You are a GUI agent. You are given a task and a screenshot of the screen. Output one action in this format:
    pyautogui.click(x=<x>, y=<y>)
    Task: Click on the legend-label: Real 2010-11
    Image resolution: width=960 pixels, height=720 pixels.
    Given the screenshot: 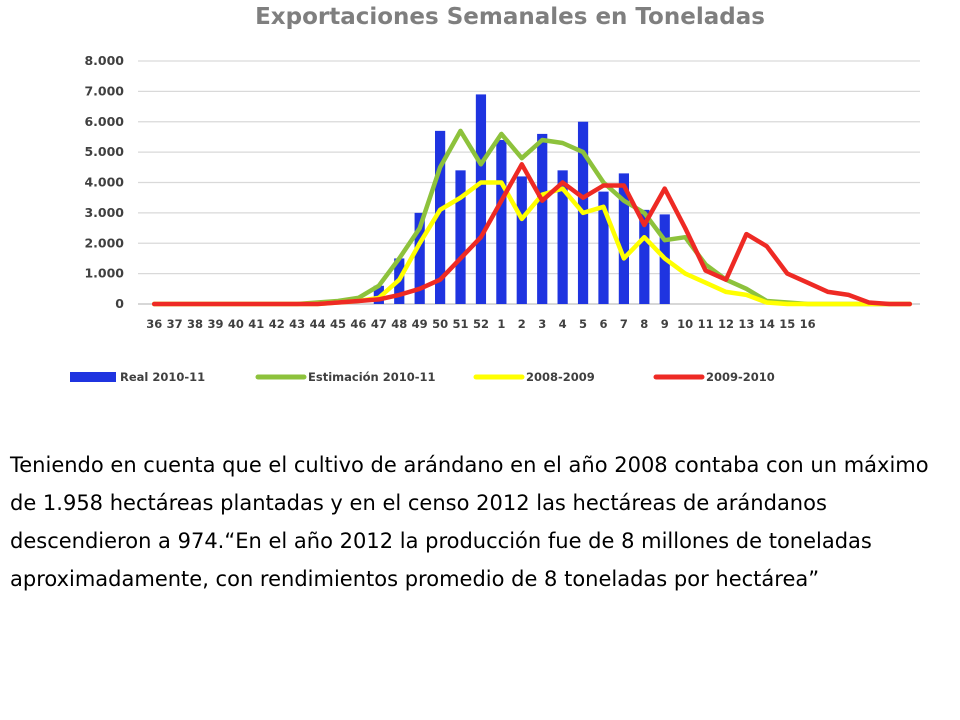 What is the action you would take?
    pyautogui.click(x=162, y=377)
    